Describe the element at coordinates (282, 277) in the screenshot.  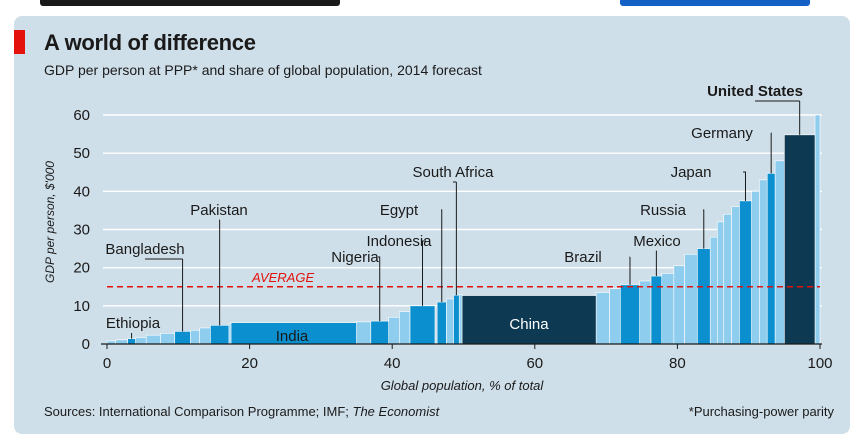
I see `average-label: AVERAGE` at that location.